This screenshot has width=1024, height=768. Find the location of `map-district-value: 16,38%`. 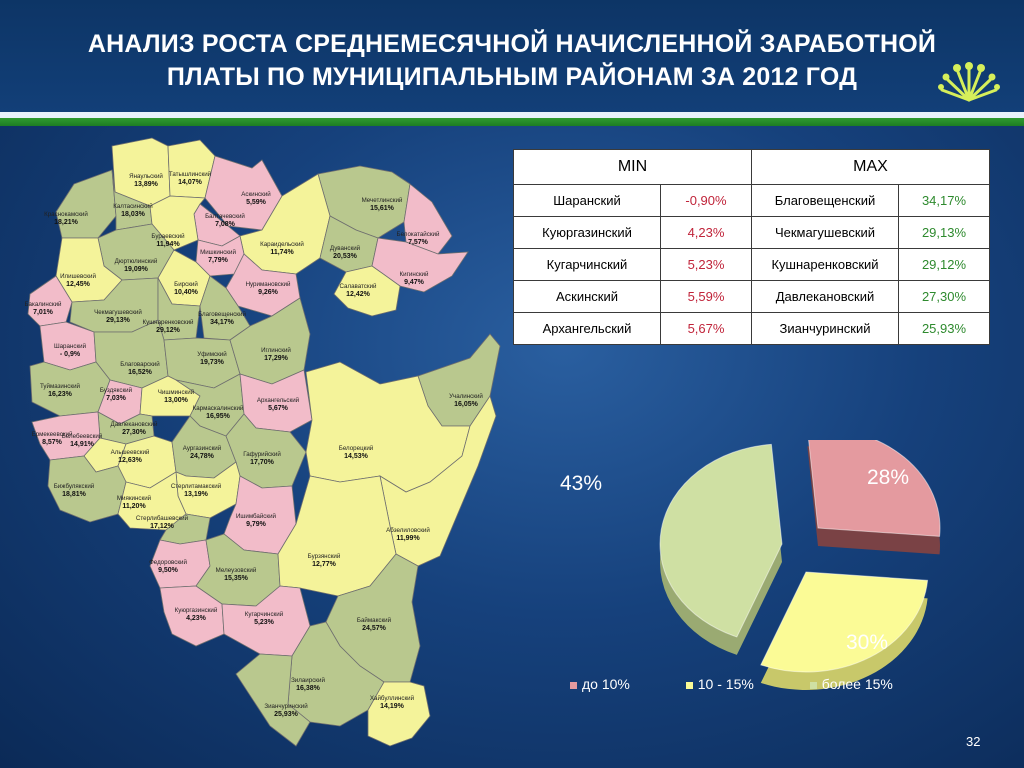

map-district-value: 16,38% is located at coordinates (308, 688).